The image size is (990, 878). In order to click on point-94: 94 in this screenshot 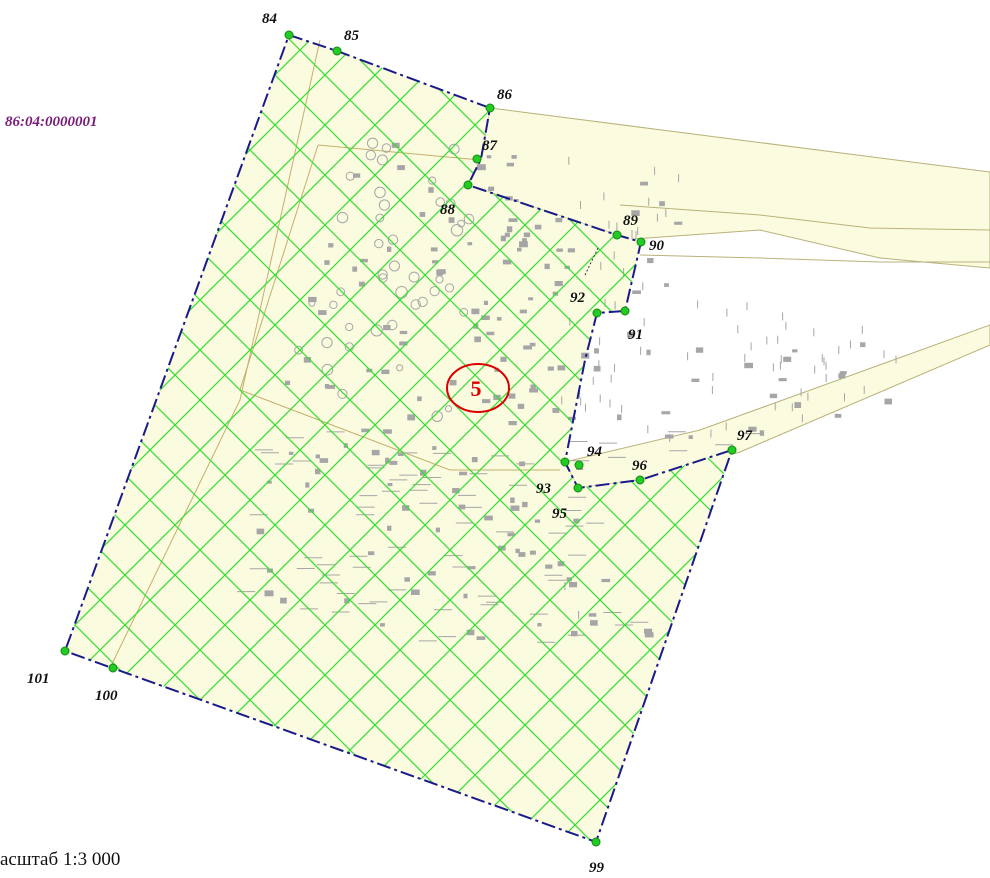, I will do `click(588, 457)`.